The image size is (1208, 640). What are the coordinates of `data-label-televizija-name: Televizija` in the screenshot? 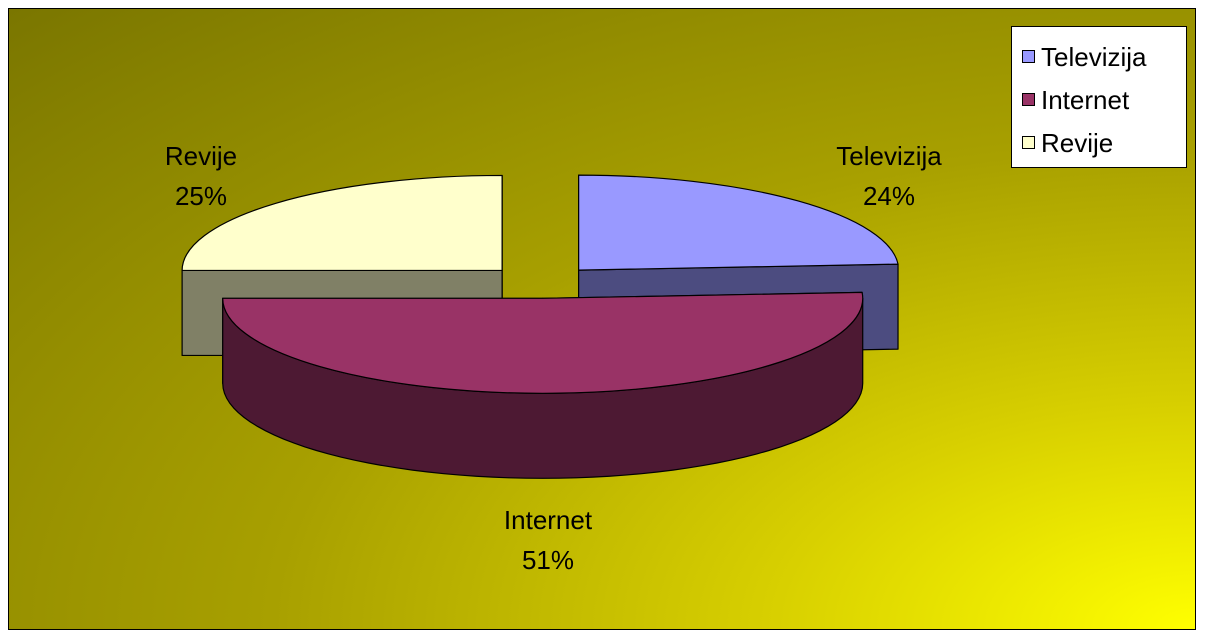 It's located at (889, 156).